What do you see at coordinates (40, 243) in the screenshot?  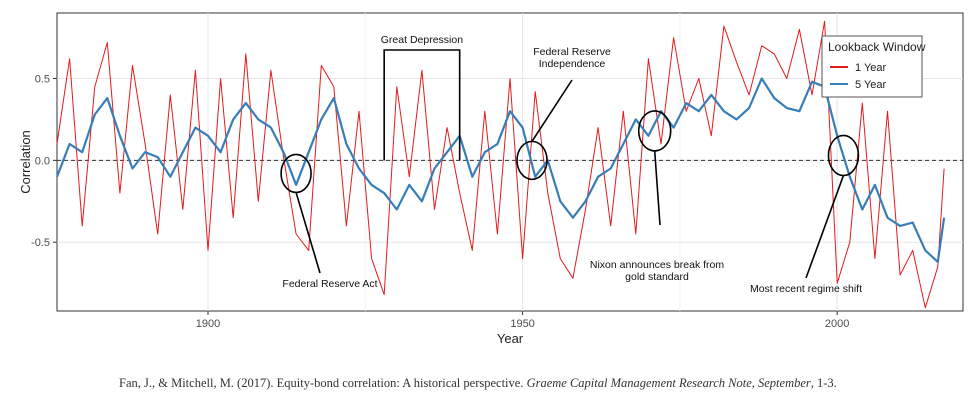 I see `y-tick-label: -0.5` at bounding box center [40, 243].